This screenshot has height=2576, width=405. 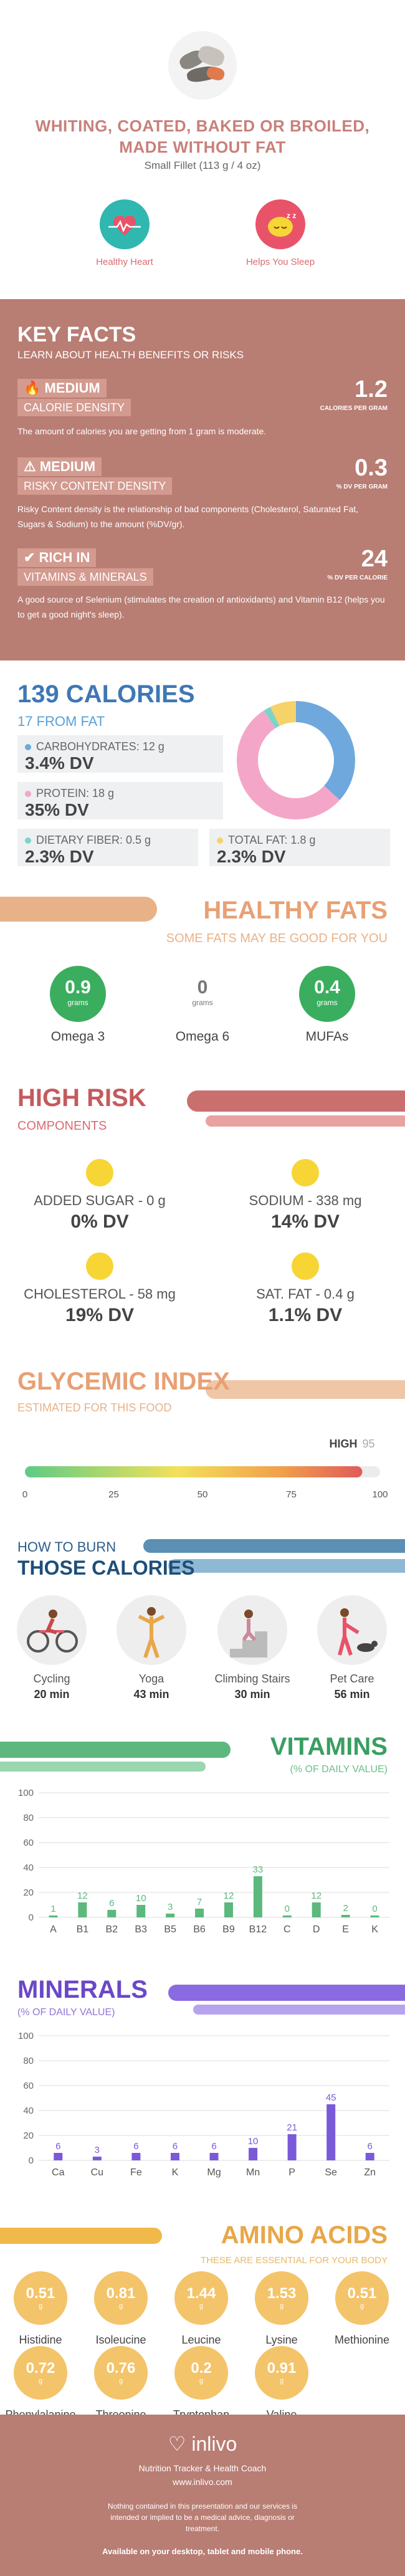 I want to click on x-tick-label: B9, so click(x=228, y=1929).